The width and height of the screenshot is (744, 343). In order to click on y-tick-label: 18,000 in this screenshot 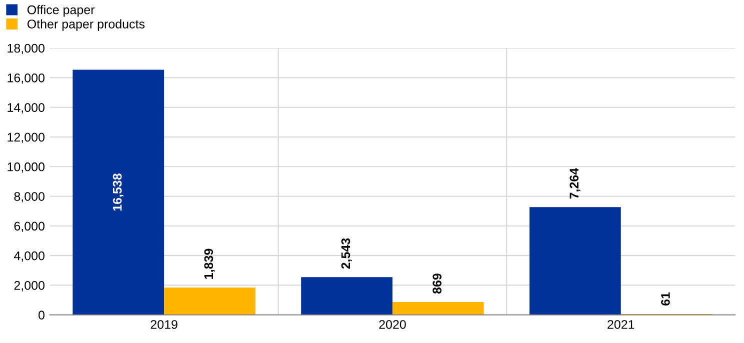, I will do `click(26, 49)`.